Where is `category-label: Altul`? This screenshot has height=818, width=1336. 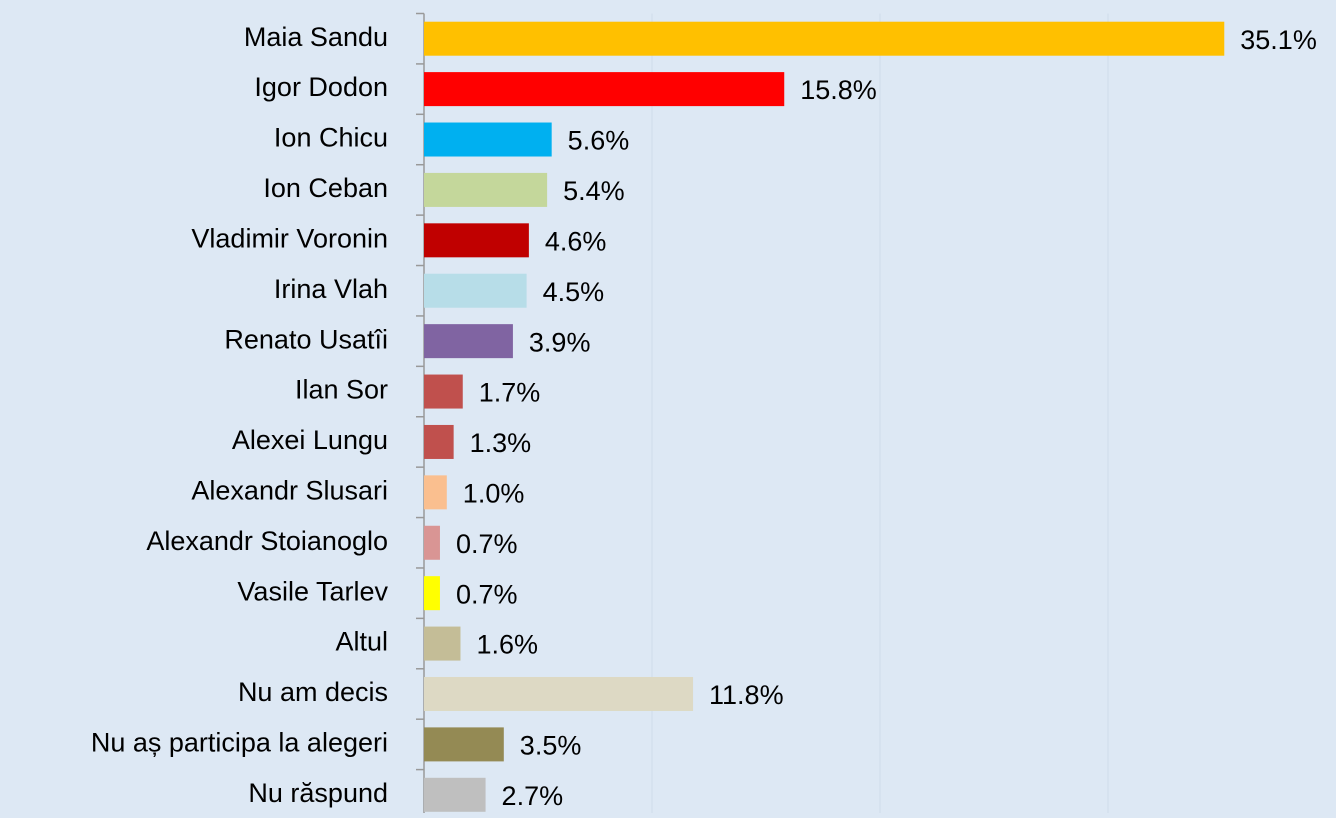
category-label: Altul is located at coordinates (361, 642).